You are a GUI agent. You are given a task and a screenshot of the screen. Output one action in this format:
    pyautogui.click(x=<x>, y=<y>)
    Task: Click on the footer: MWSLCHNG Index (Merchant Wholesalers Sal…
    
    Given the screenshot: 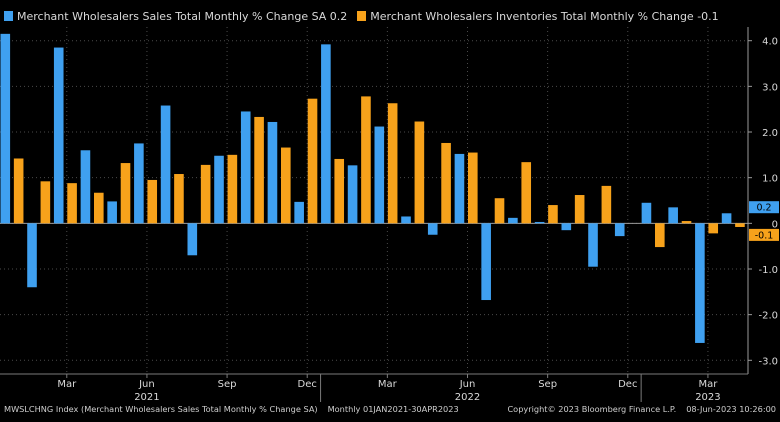 What is the action you would take?
    pyautogui.click(x=390, y=409)
    